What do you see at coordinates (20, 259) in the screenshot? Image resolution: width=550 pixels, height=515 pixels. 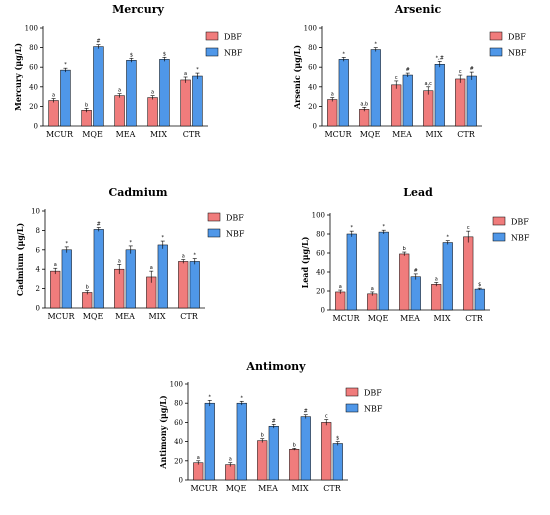 I see `y-axis-label: Cadmium (μg/L)` at bounding box center [20, 259].